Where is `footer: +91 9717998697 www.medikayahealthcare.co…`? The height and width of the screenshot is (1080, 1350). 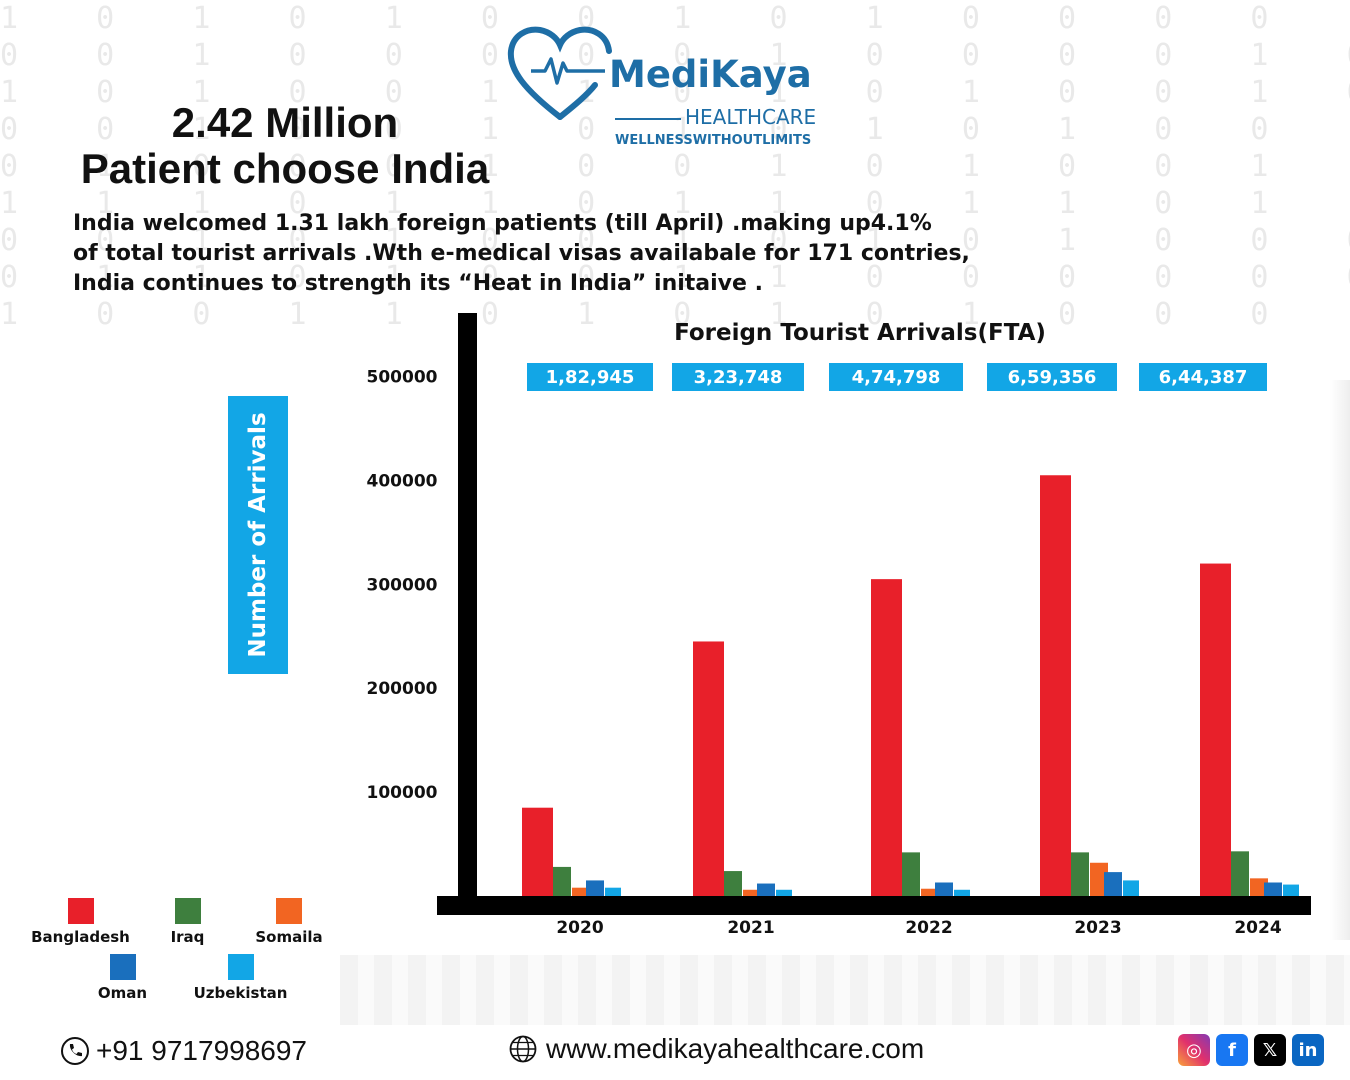 footer: +91 9717998697 www.medikayahealthcare.co… is located at coordinates (675, 1052).